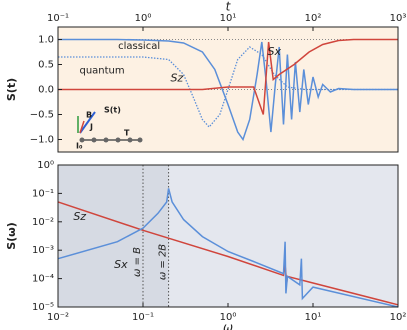 The height and width of the screenshot is (330, 407). What do you see at coordinates (11, 89) in the screenshot?
I see `y-axis-label: S(t)` at bounding box center [11, 89].